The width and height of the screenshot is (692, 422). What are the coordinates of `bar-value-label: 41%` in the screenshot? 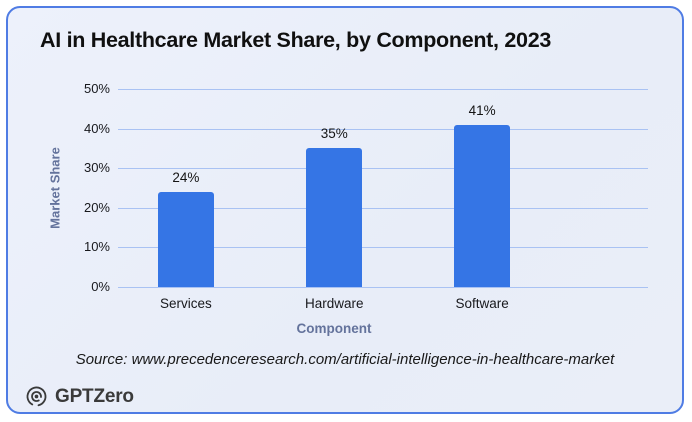 It's located at (482, 110).